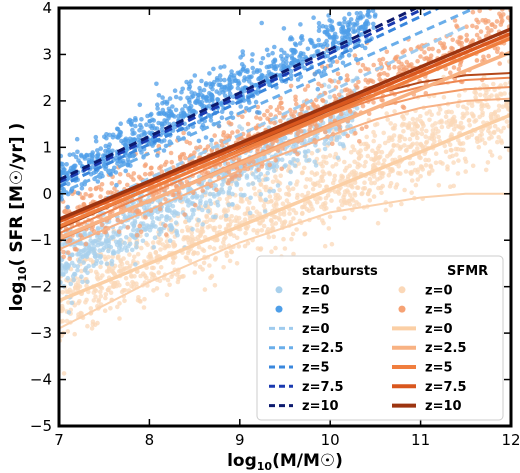 The width and height of the screenshot is (520, 473). What do you see at coordinates (446, 387) in the screenshot?
I see `legend-label-sfmr: z=7.5` at bounding box center [446, 387].